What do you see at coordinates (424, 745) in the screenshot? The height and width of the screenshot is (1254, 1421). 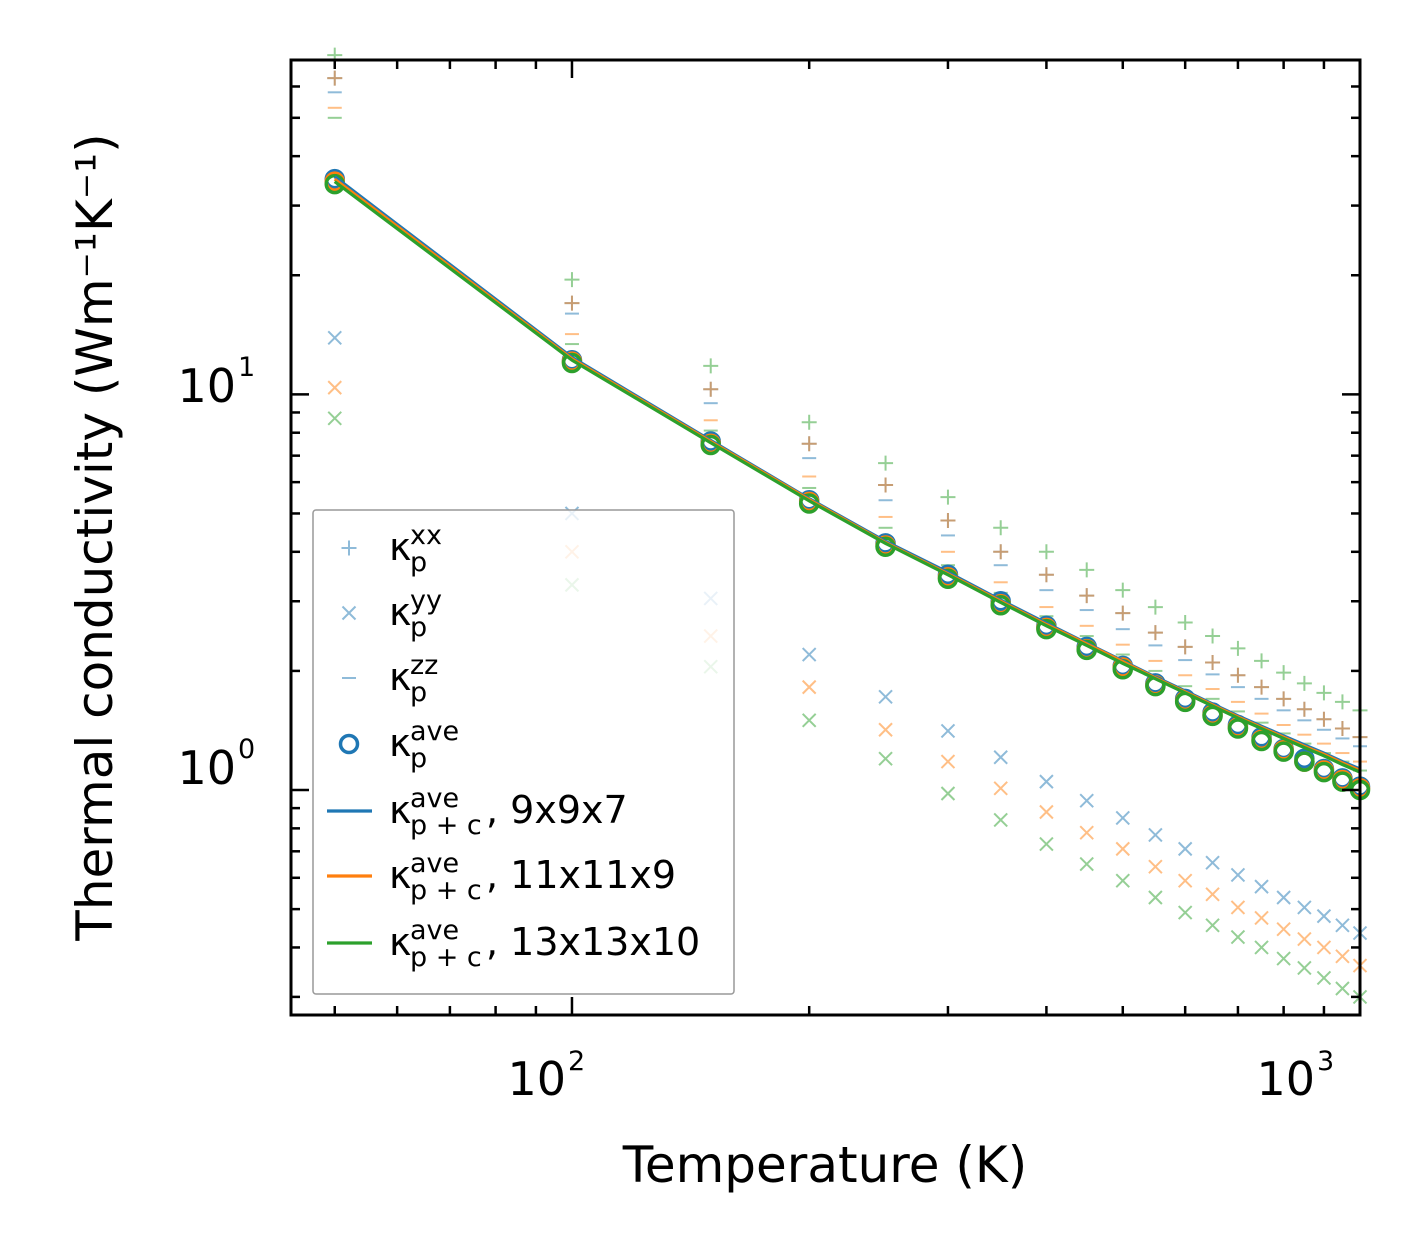 I see `legend-label: κave p` at bounding box center [424, 745].